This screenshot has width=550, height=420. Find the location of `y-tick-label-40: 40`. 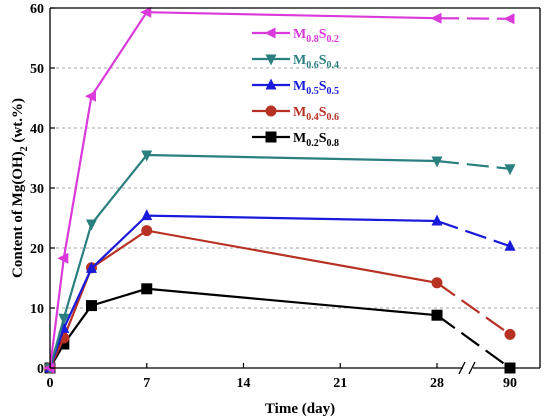

y-tick-label-40: 40 is located at coordinates (37, 129).